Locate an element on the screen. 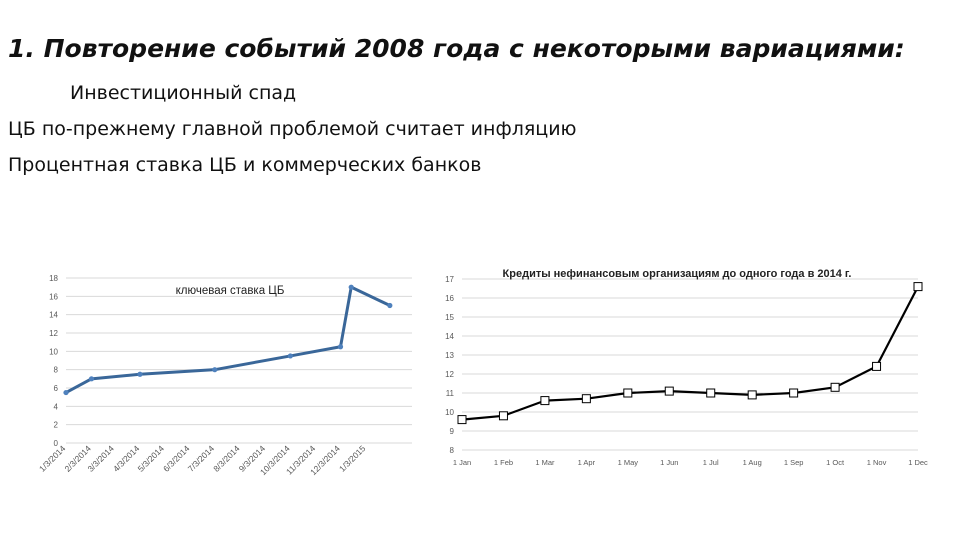 Image resolution: width=960 pixels, height=540 pixels. y-tick-label: 15 is located at coordinates (449, 317).